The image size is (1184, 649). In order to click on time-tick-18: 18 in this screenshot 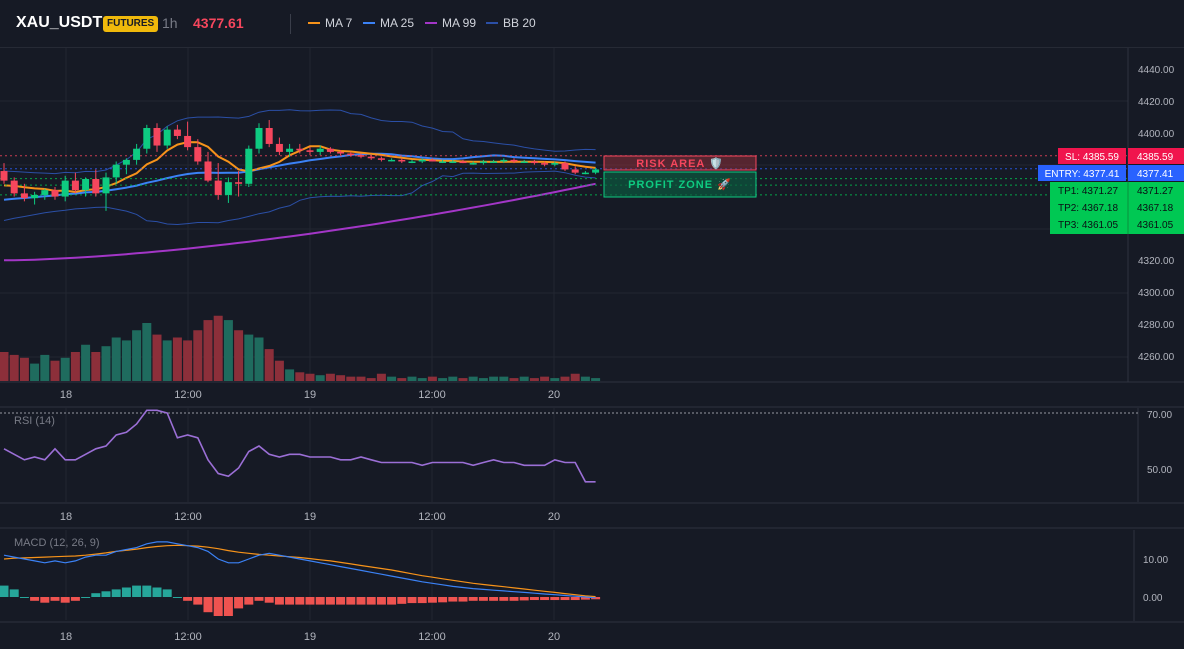, I will do `click(66, 395)`.